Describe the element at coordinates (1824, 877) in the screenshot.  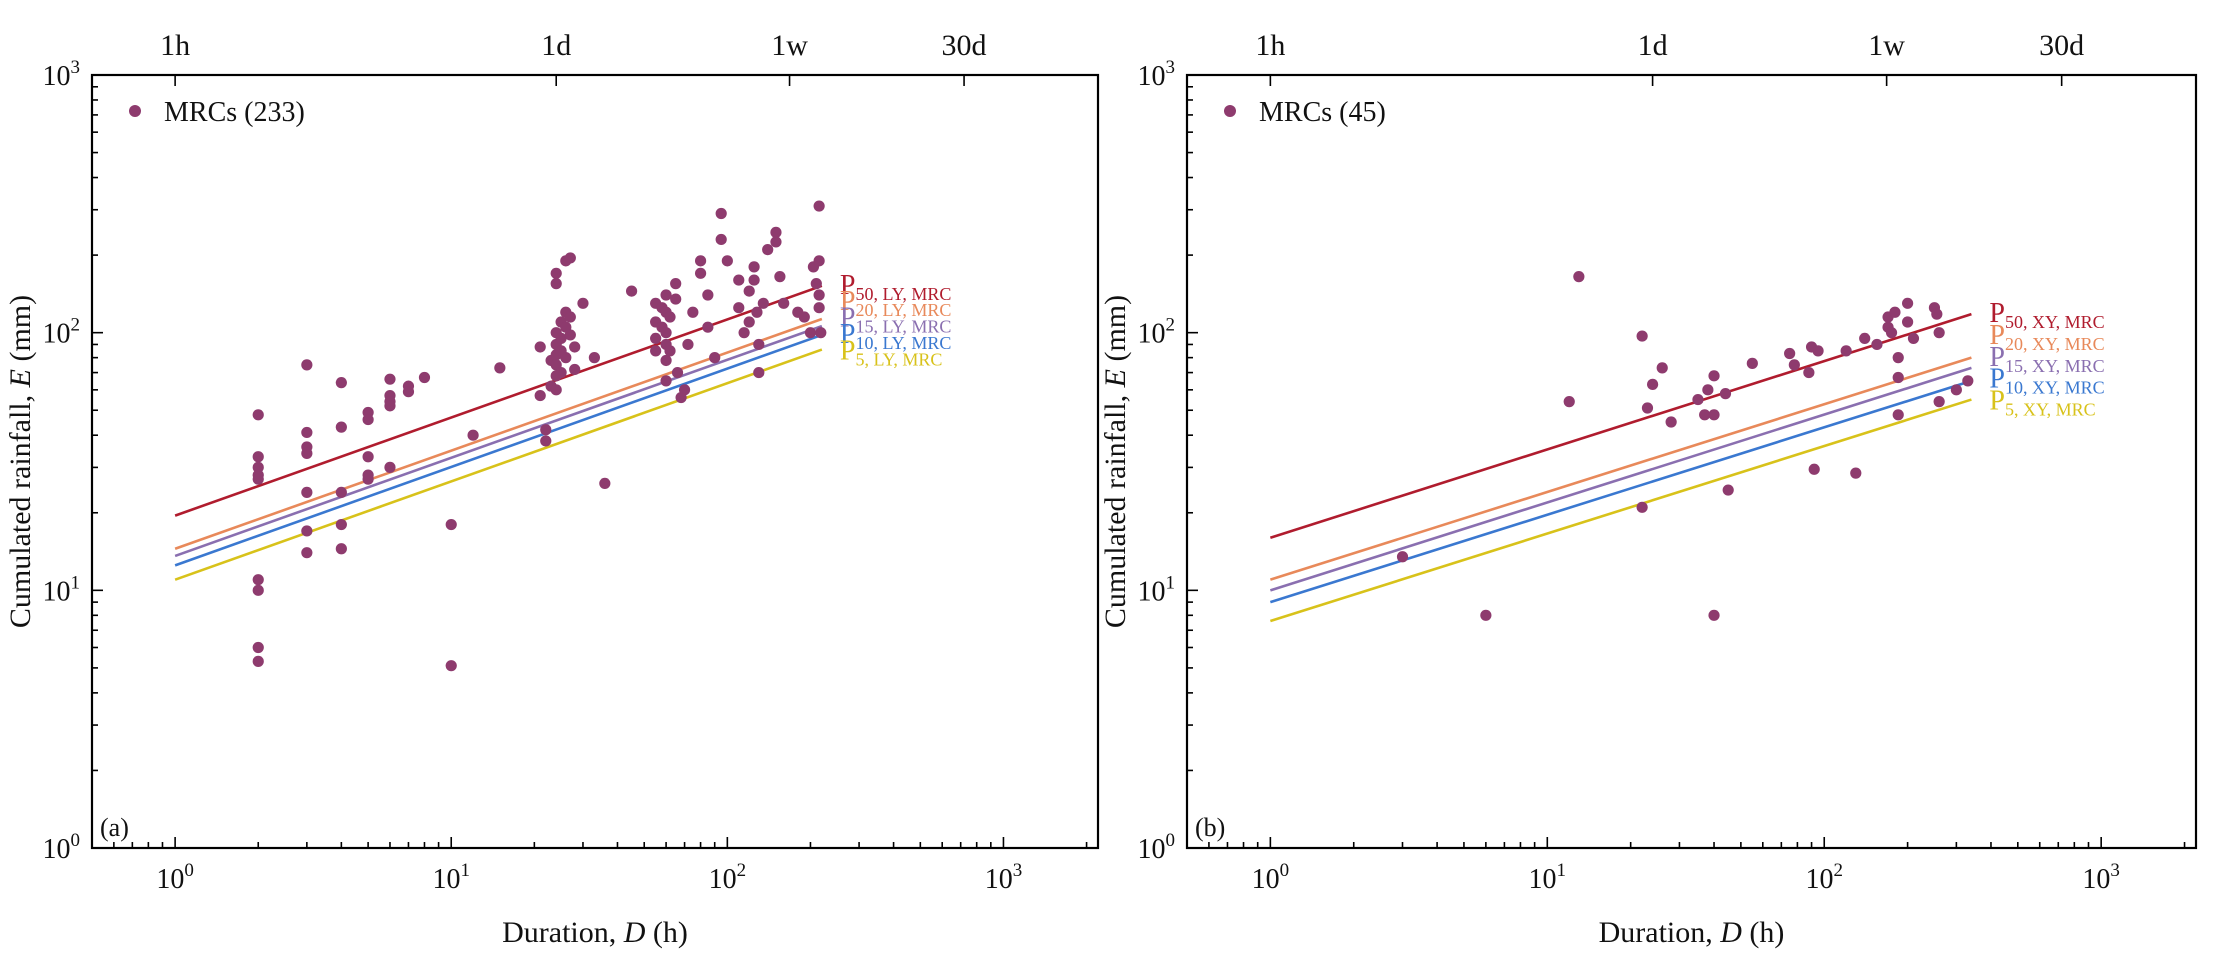
I see `x-tick-label: 102` at that location.